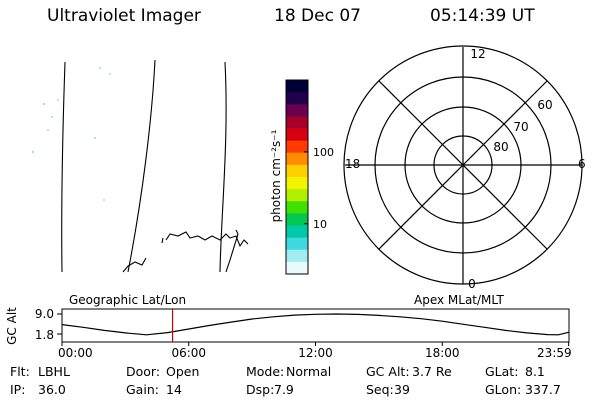  Describe the element at coordinates (143, 371) in the screenshot. I see `info-key: Door:` at that location.